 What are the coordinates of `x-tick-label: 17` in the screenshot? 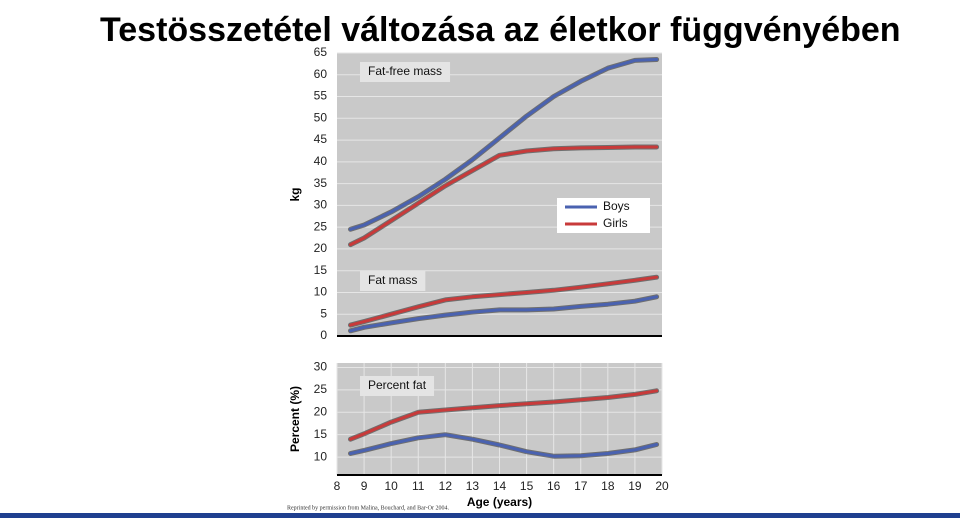 It's located at (581, 486).